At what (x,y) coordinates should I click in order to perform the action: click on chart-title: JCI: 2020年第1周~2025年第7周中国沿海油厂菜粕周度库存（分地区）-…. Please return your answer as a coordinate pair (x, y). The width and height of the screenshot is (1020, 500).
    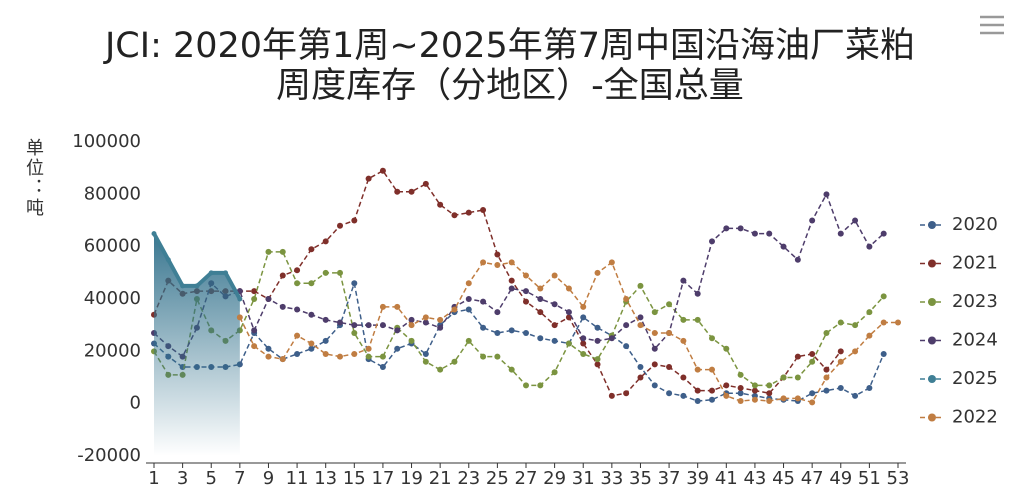
    Looking at the image, I should click on (509, 66).